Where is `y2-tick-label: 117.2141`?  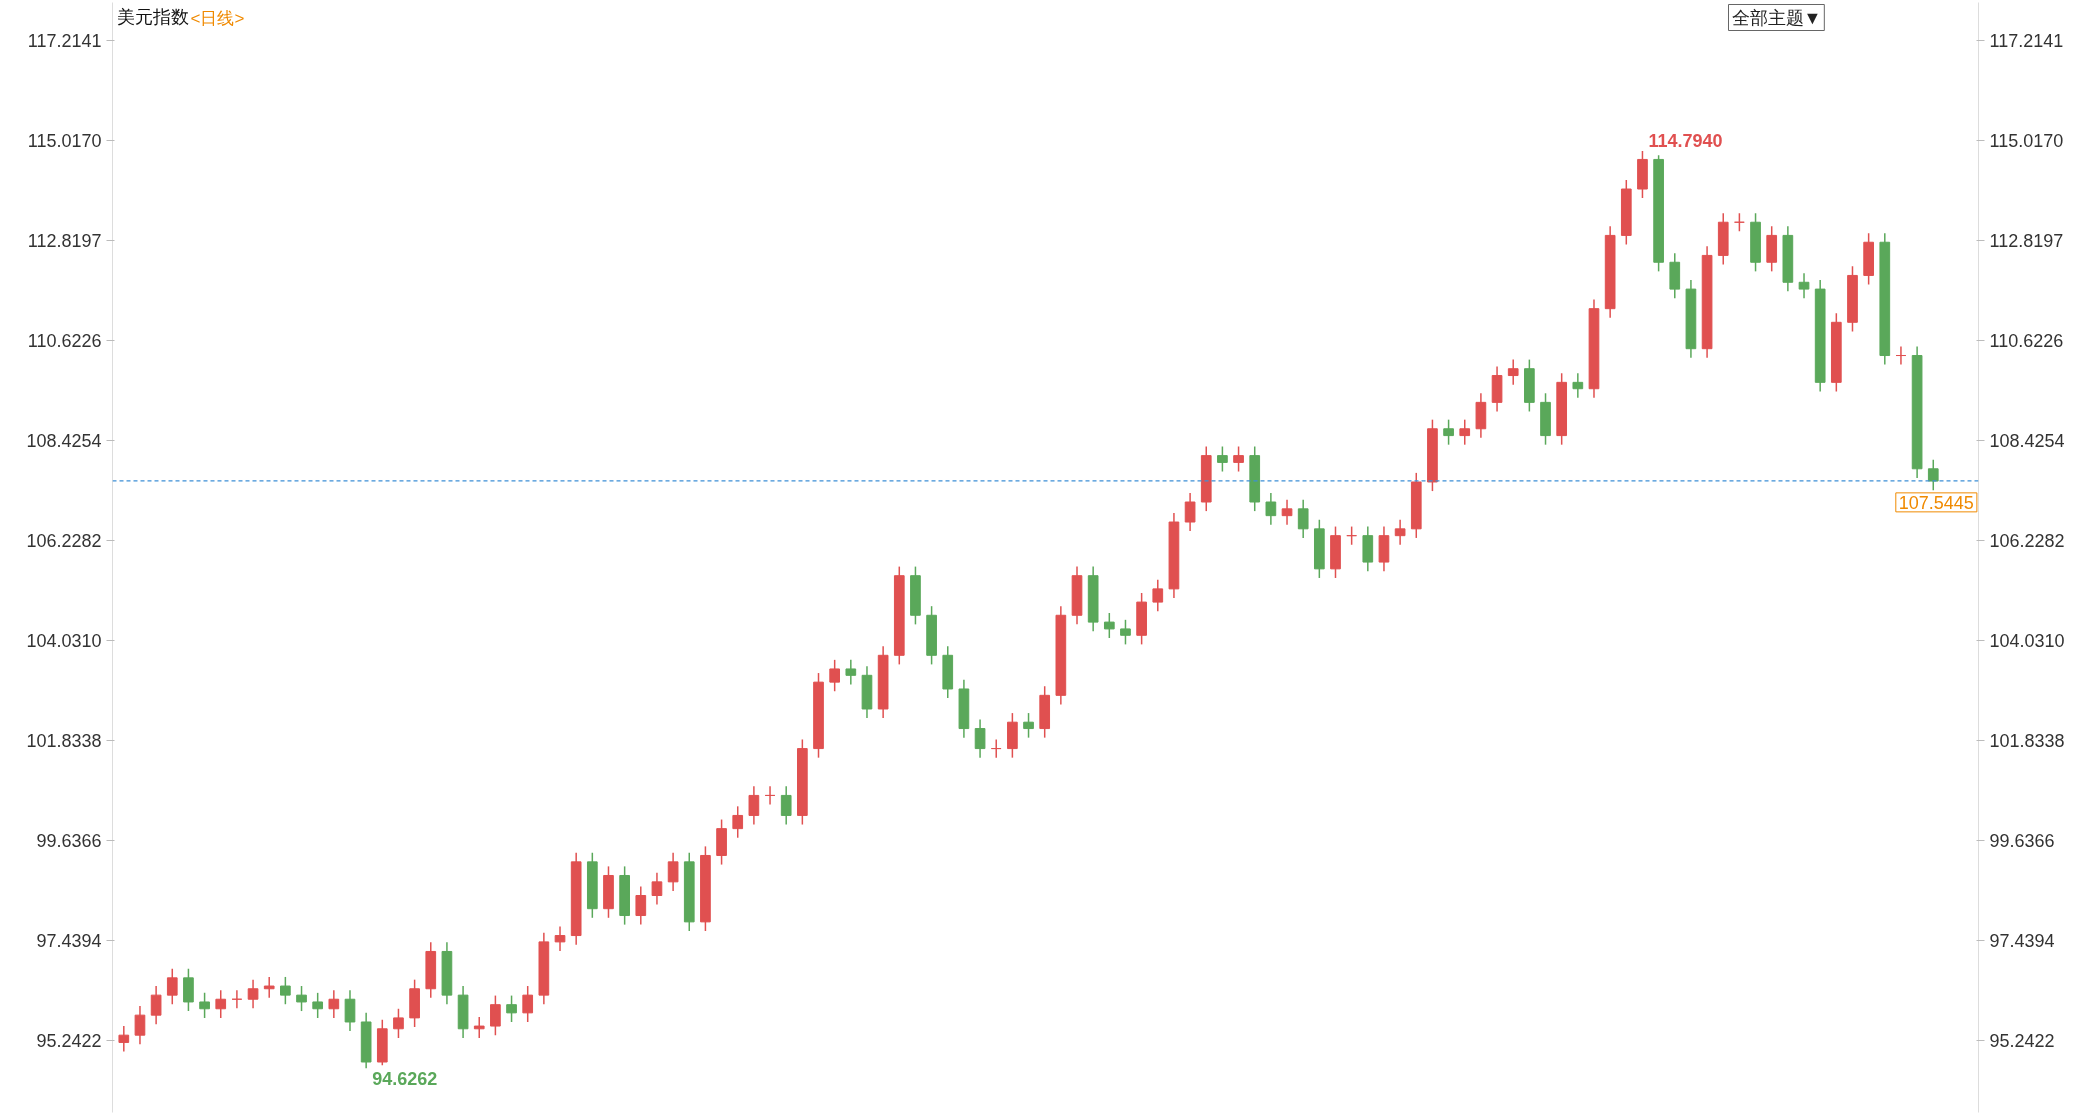 y2-tick-label: 117.2141 is located at coordinates (2026, 41).